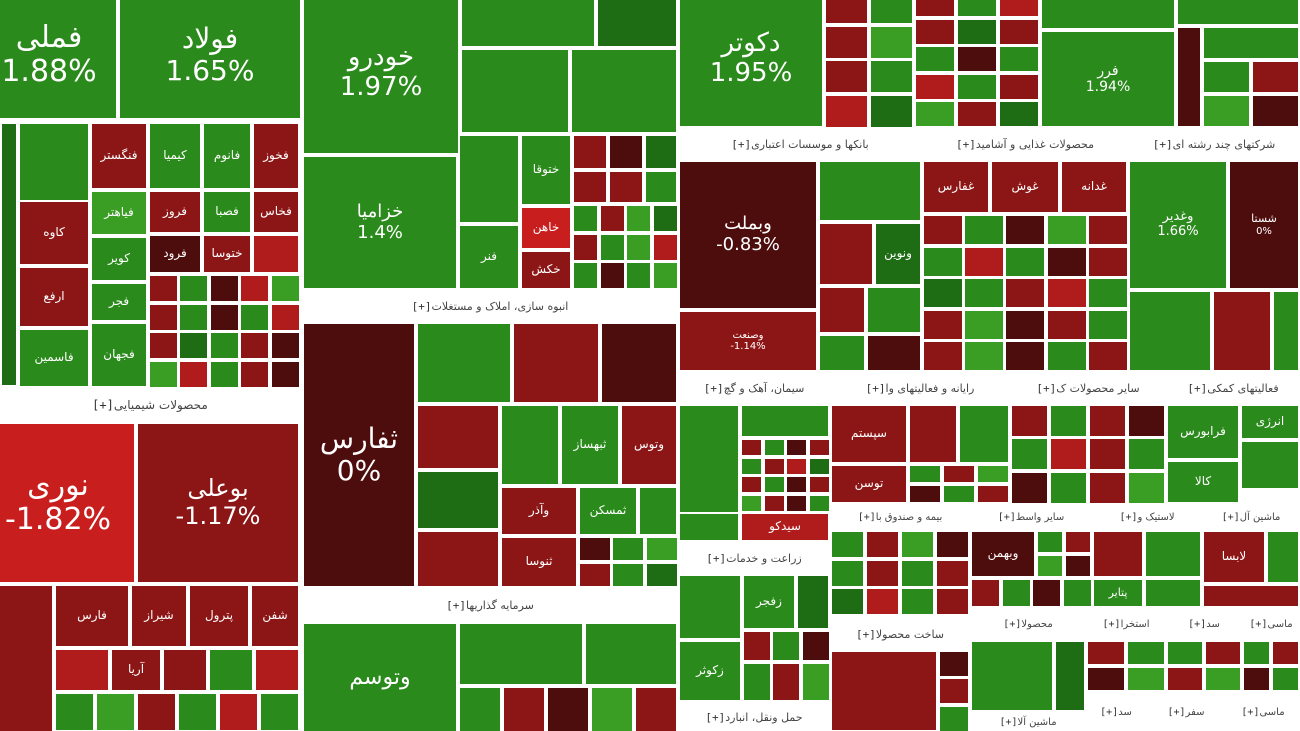 The height and width of the screenshot is (731, 1300). What do you see at coordinates (1126, 624) in the screenshot?
I see `sector-header-extraction: استخرا [+]` at bounding box center [1126, 624].